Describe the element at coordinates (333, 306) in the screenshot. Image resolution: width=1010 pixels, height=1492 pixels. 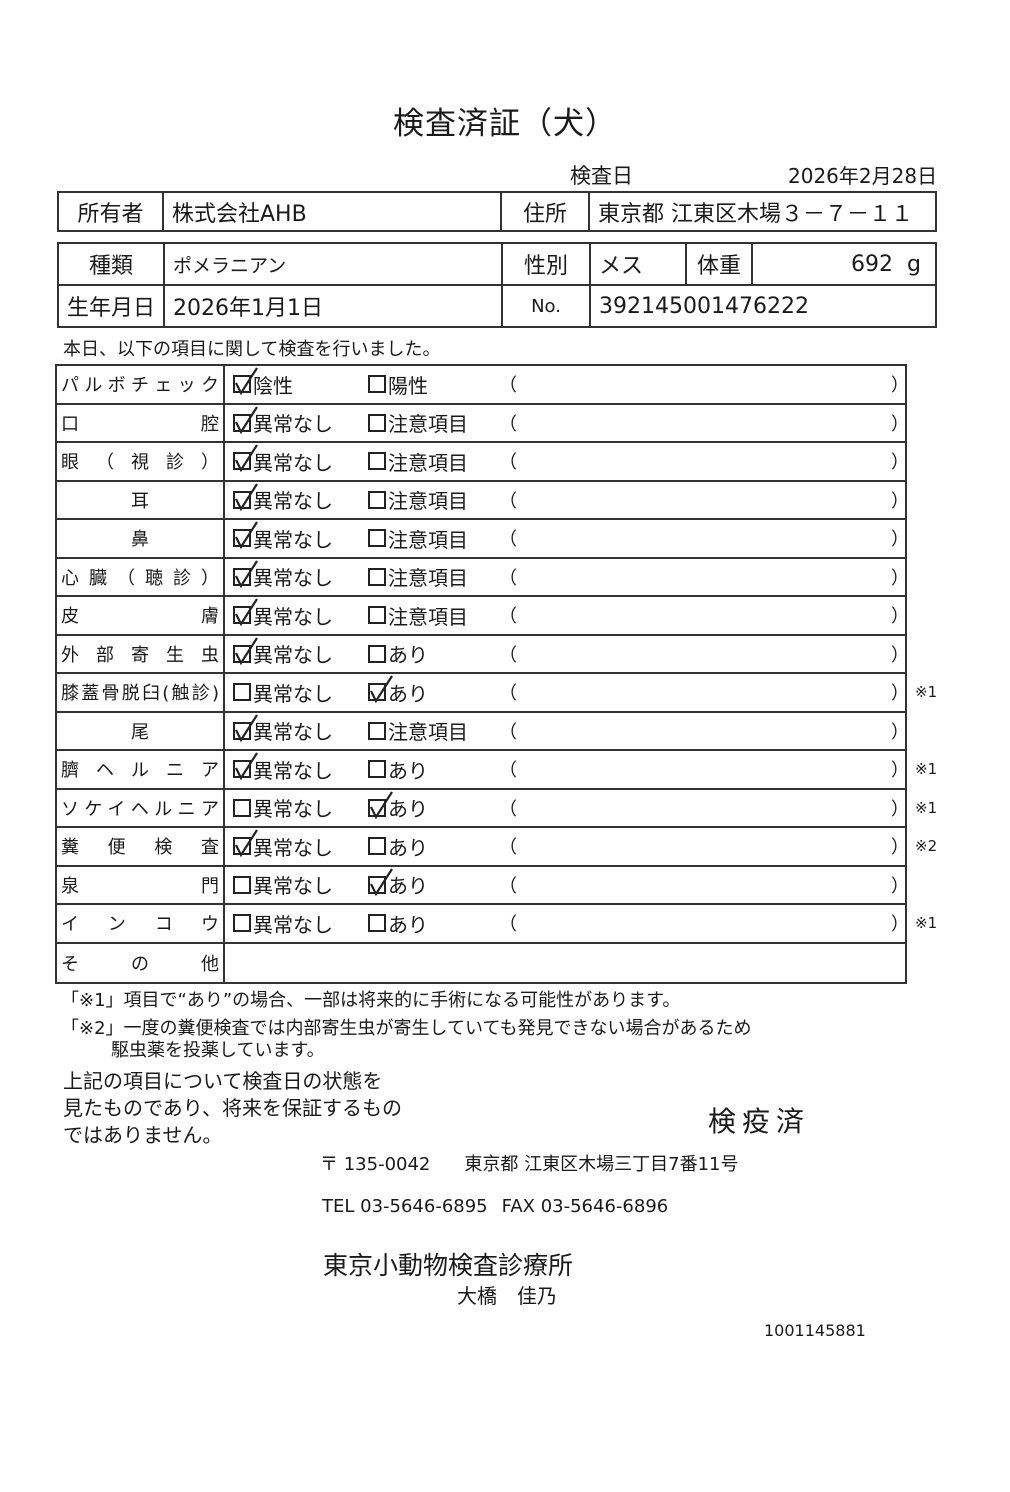
I see `birth-value: 2026年1月1日` at that location.